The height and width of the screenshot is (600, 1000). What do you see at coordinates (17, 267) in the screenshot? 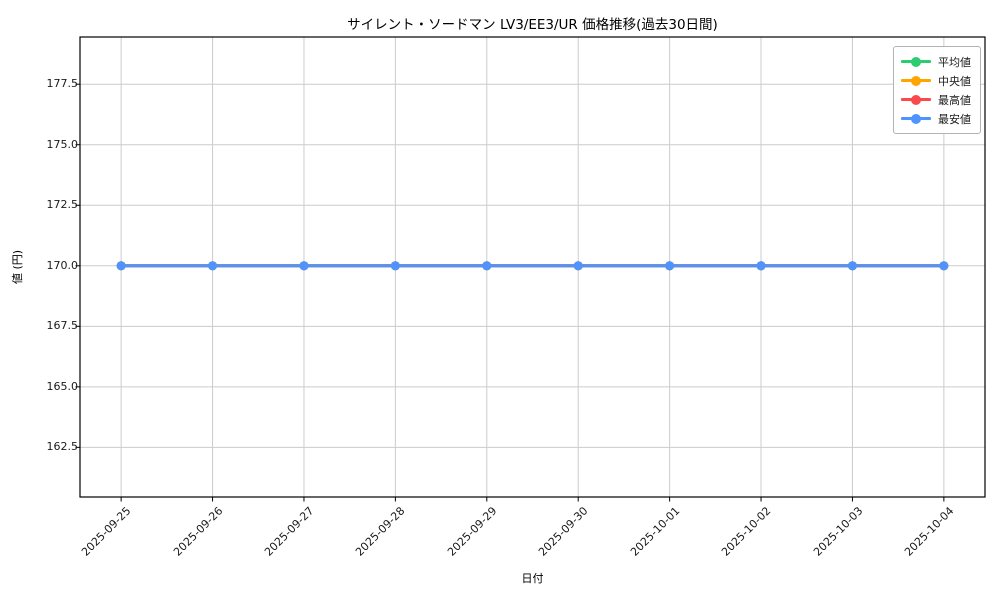
I see `y-axis-label: 値 (円)` at bounding box center [17, 267].